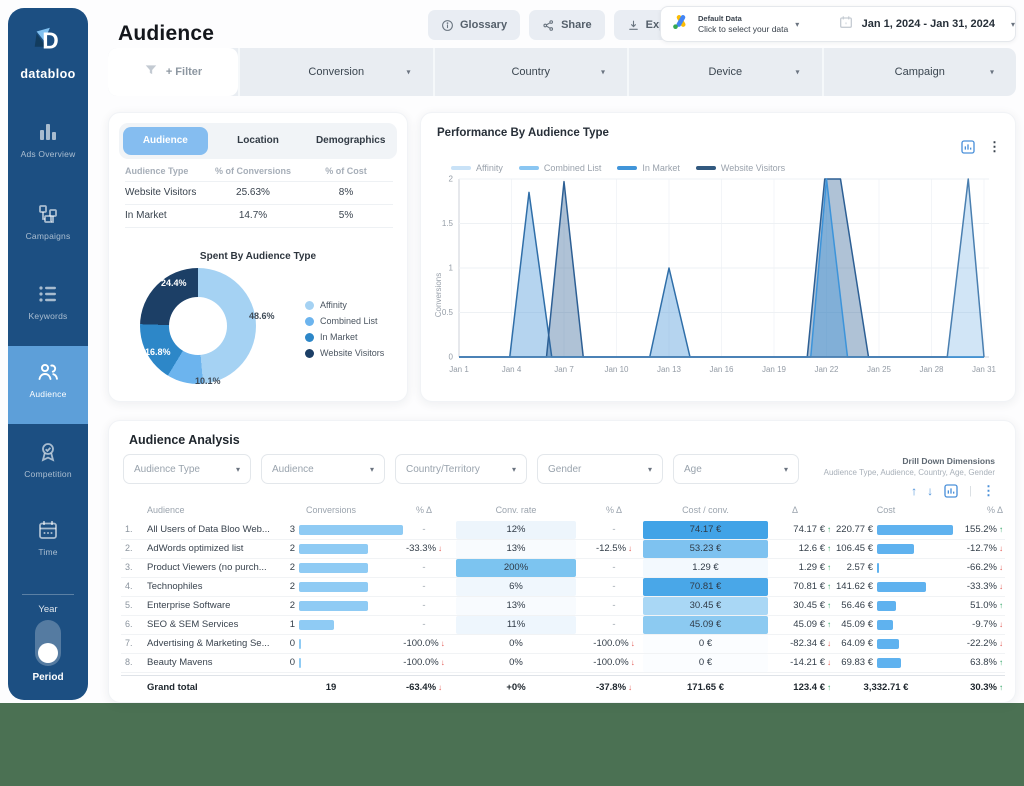 The width and height of the screenshot is (1024, 786). I want to click on tab-demographics: Demographics, so click(350, 141).